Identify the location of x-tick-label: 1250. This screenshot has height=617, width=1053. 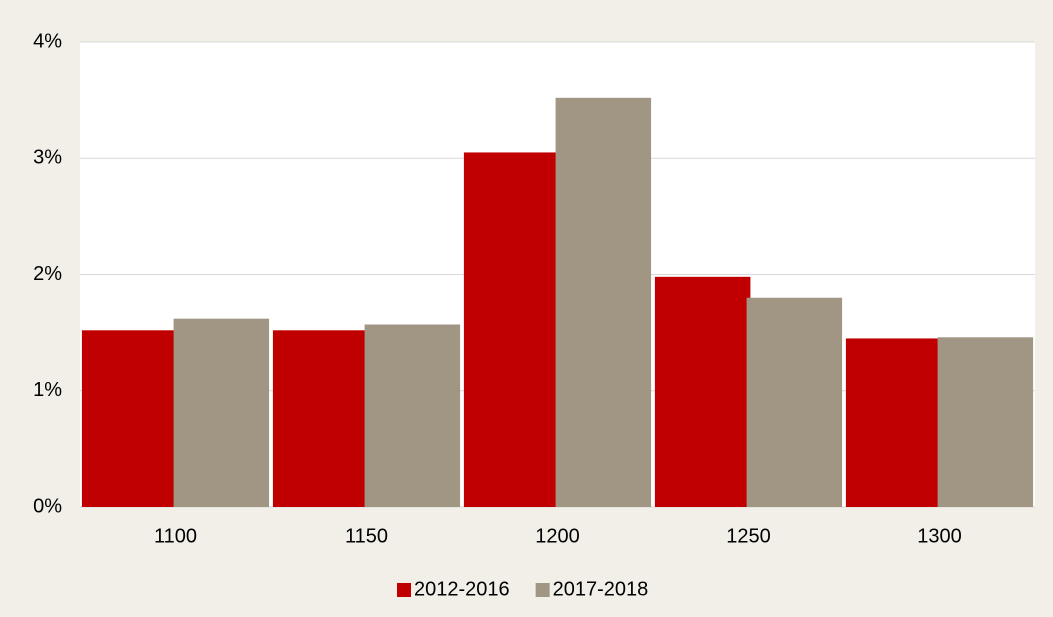
(748, 536).